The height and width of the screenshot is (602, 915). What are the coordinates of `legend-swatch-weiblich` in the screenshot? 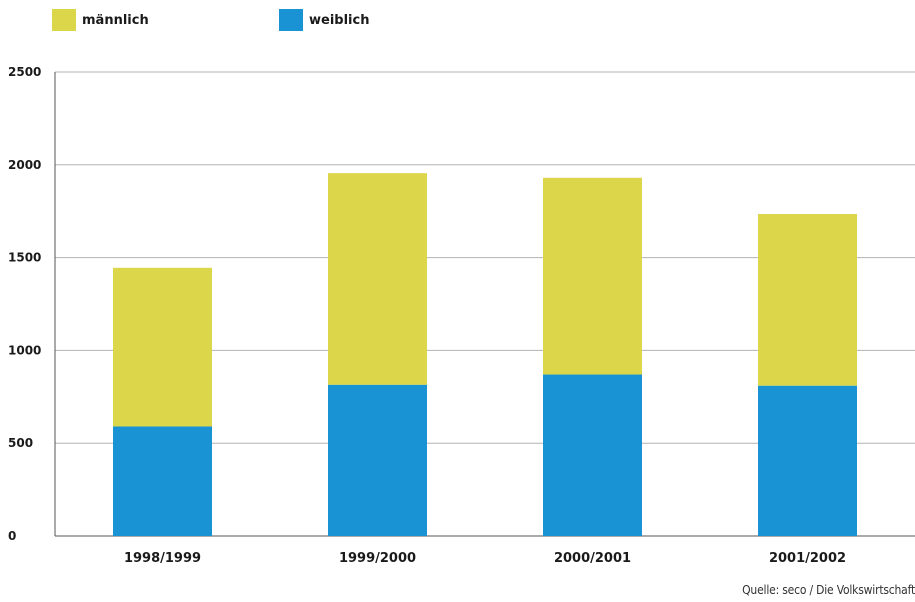 It's located at (291, 20).